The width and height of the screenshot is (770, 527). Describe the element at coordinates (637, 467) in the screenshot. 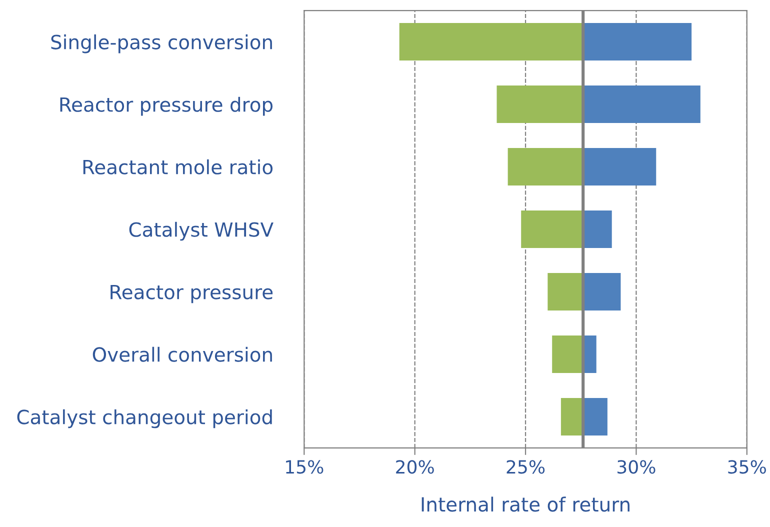

I see `x-tick-label: 30%` at that location.